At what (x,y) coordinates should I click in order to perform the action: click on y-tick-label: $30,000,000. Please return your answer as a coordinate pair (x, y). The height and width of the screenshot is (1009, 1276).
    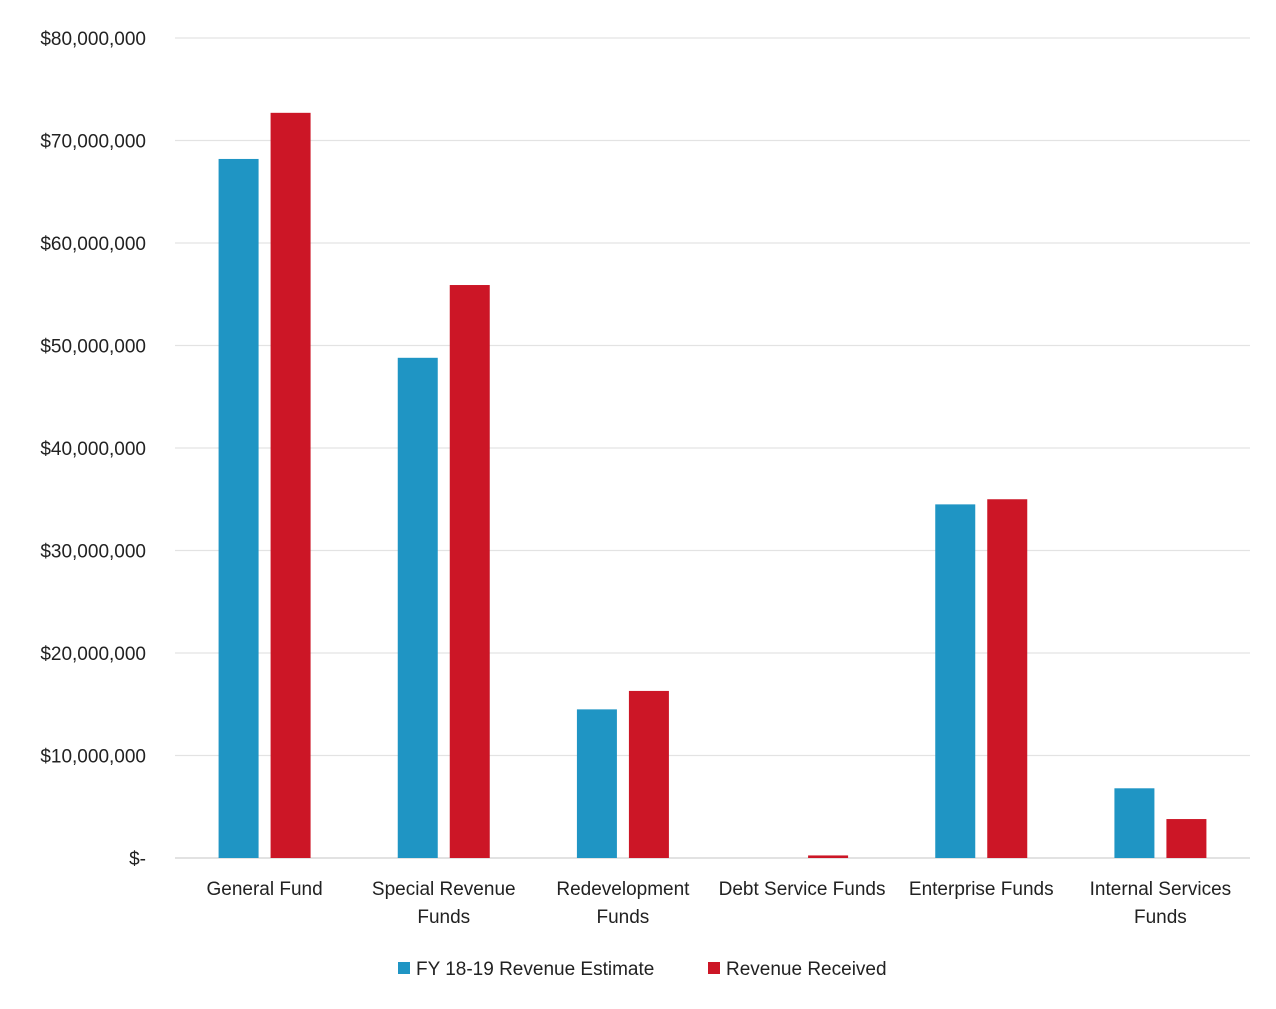
    Looking at the image, I should click on (93, 552).